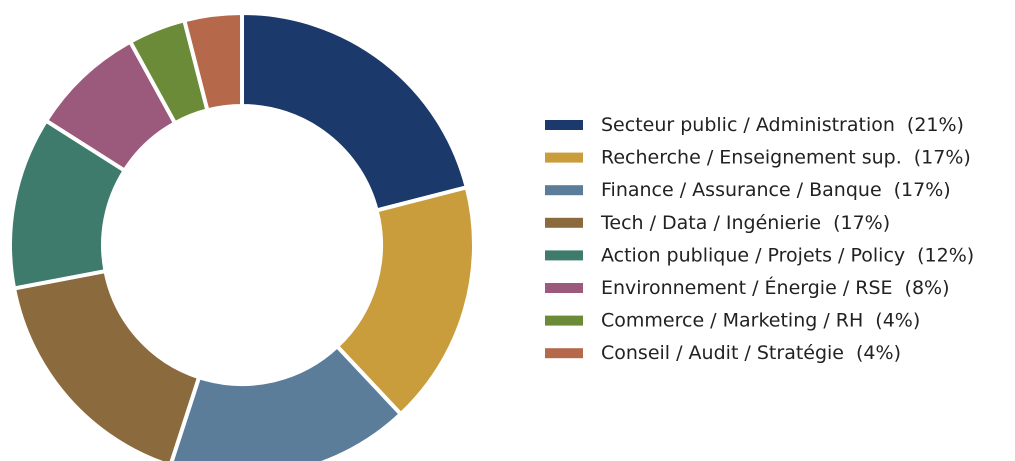 Image resolution: width=1015 pixels, height=461 pixels. I want to click on legend-label: Secteur public / Administration (21%), so click(782, 125).